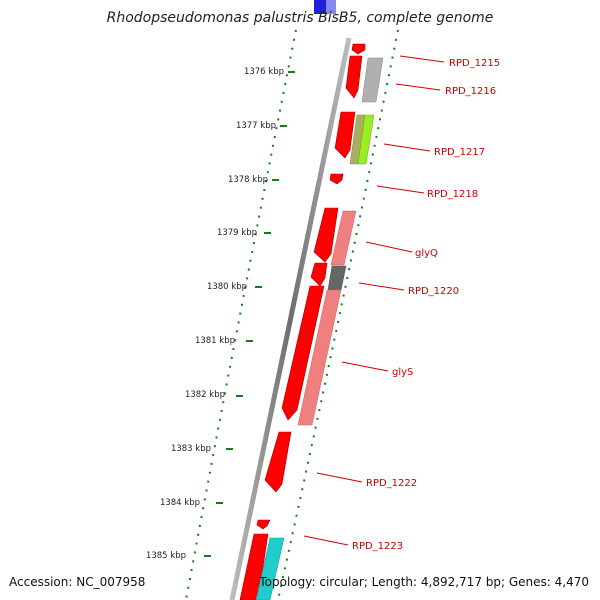 The height and width of the screenshot is (600, 600). I want to click on tick-label-1381: 1381 kbp, so click(215, 341).